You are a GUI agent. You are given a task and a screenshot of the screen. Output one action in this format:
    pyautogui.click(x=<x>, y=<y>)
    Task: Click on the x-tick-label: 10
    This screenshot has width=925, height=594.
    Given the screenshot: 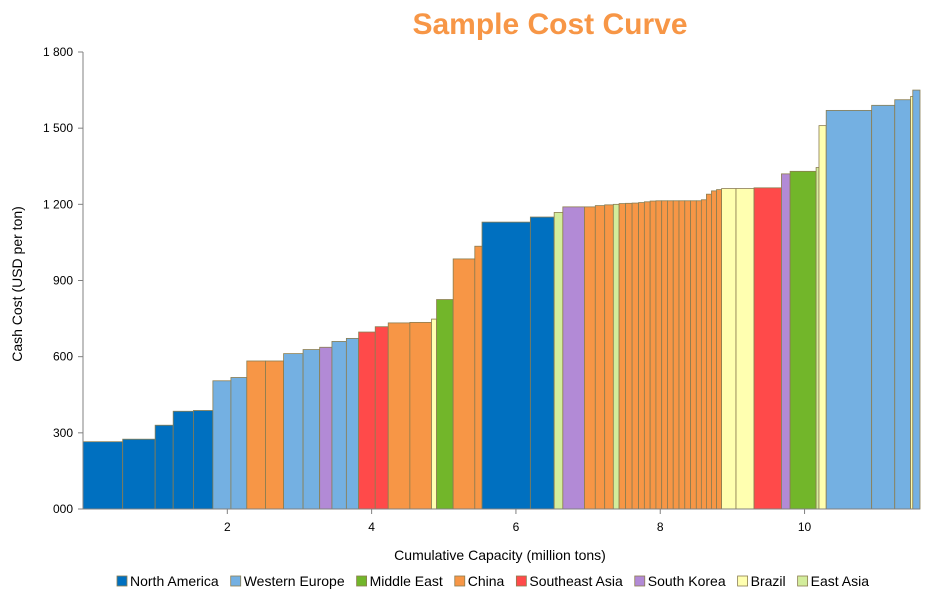 What is the action you would take?
    pyautogui.click(x=805, y=527)
    